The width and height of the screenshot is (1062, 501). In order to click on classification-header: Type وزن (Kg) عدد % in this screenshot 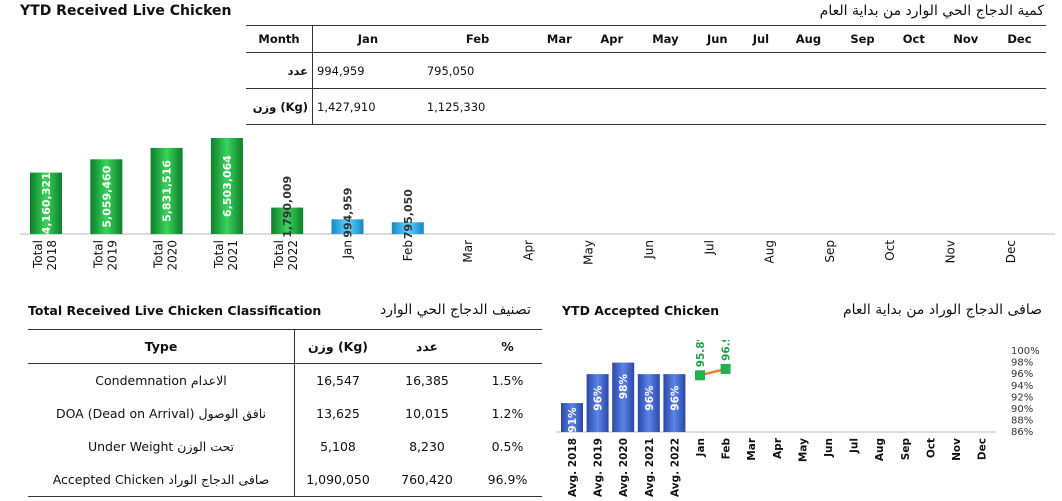, I will do `click(285, 346)`.